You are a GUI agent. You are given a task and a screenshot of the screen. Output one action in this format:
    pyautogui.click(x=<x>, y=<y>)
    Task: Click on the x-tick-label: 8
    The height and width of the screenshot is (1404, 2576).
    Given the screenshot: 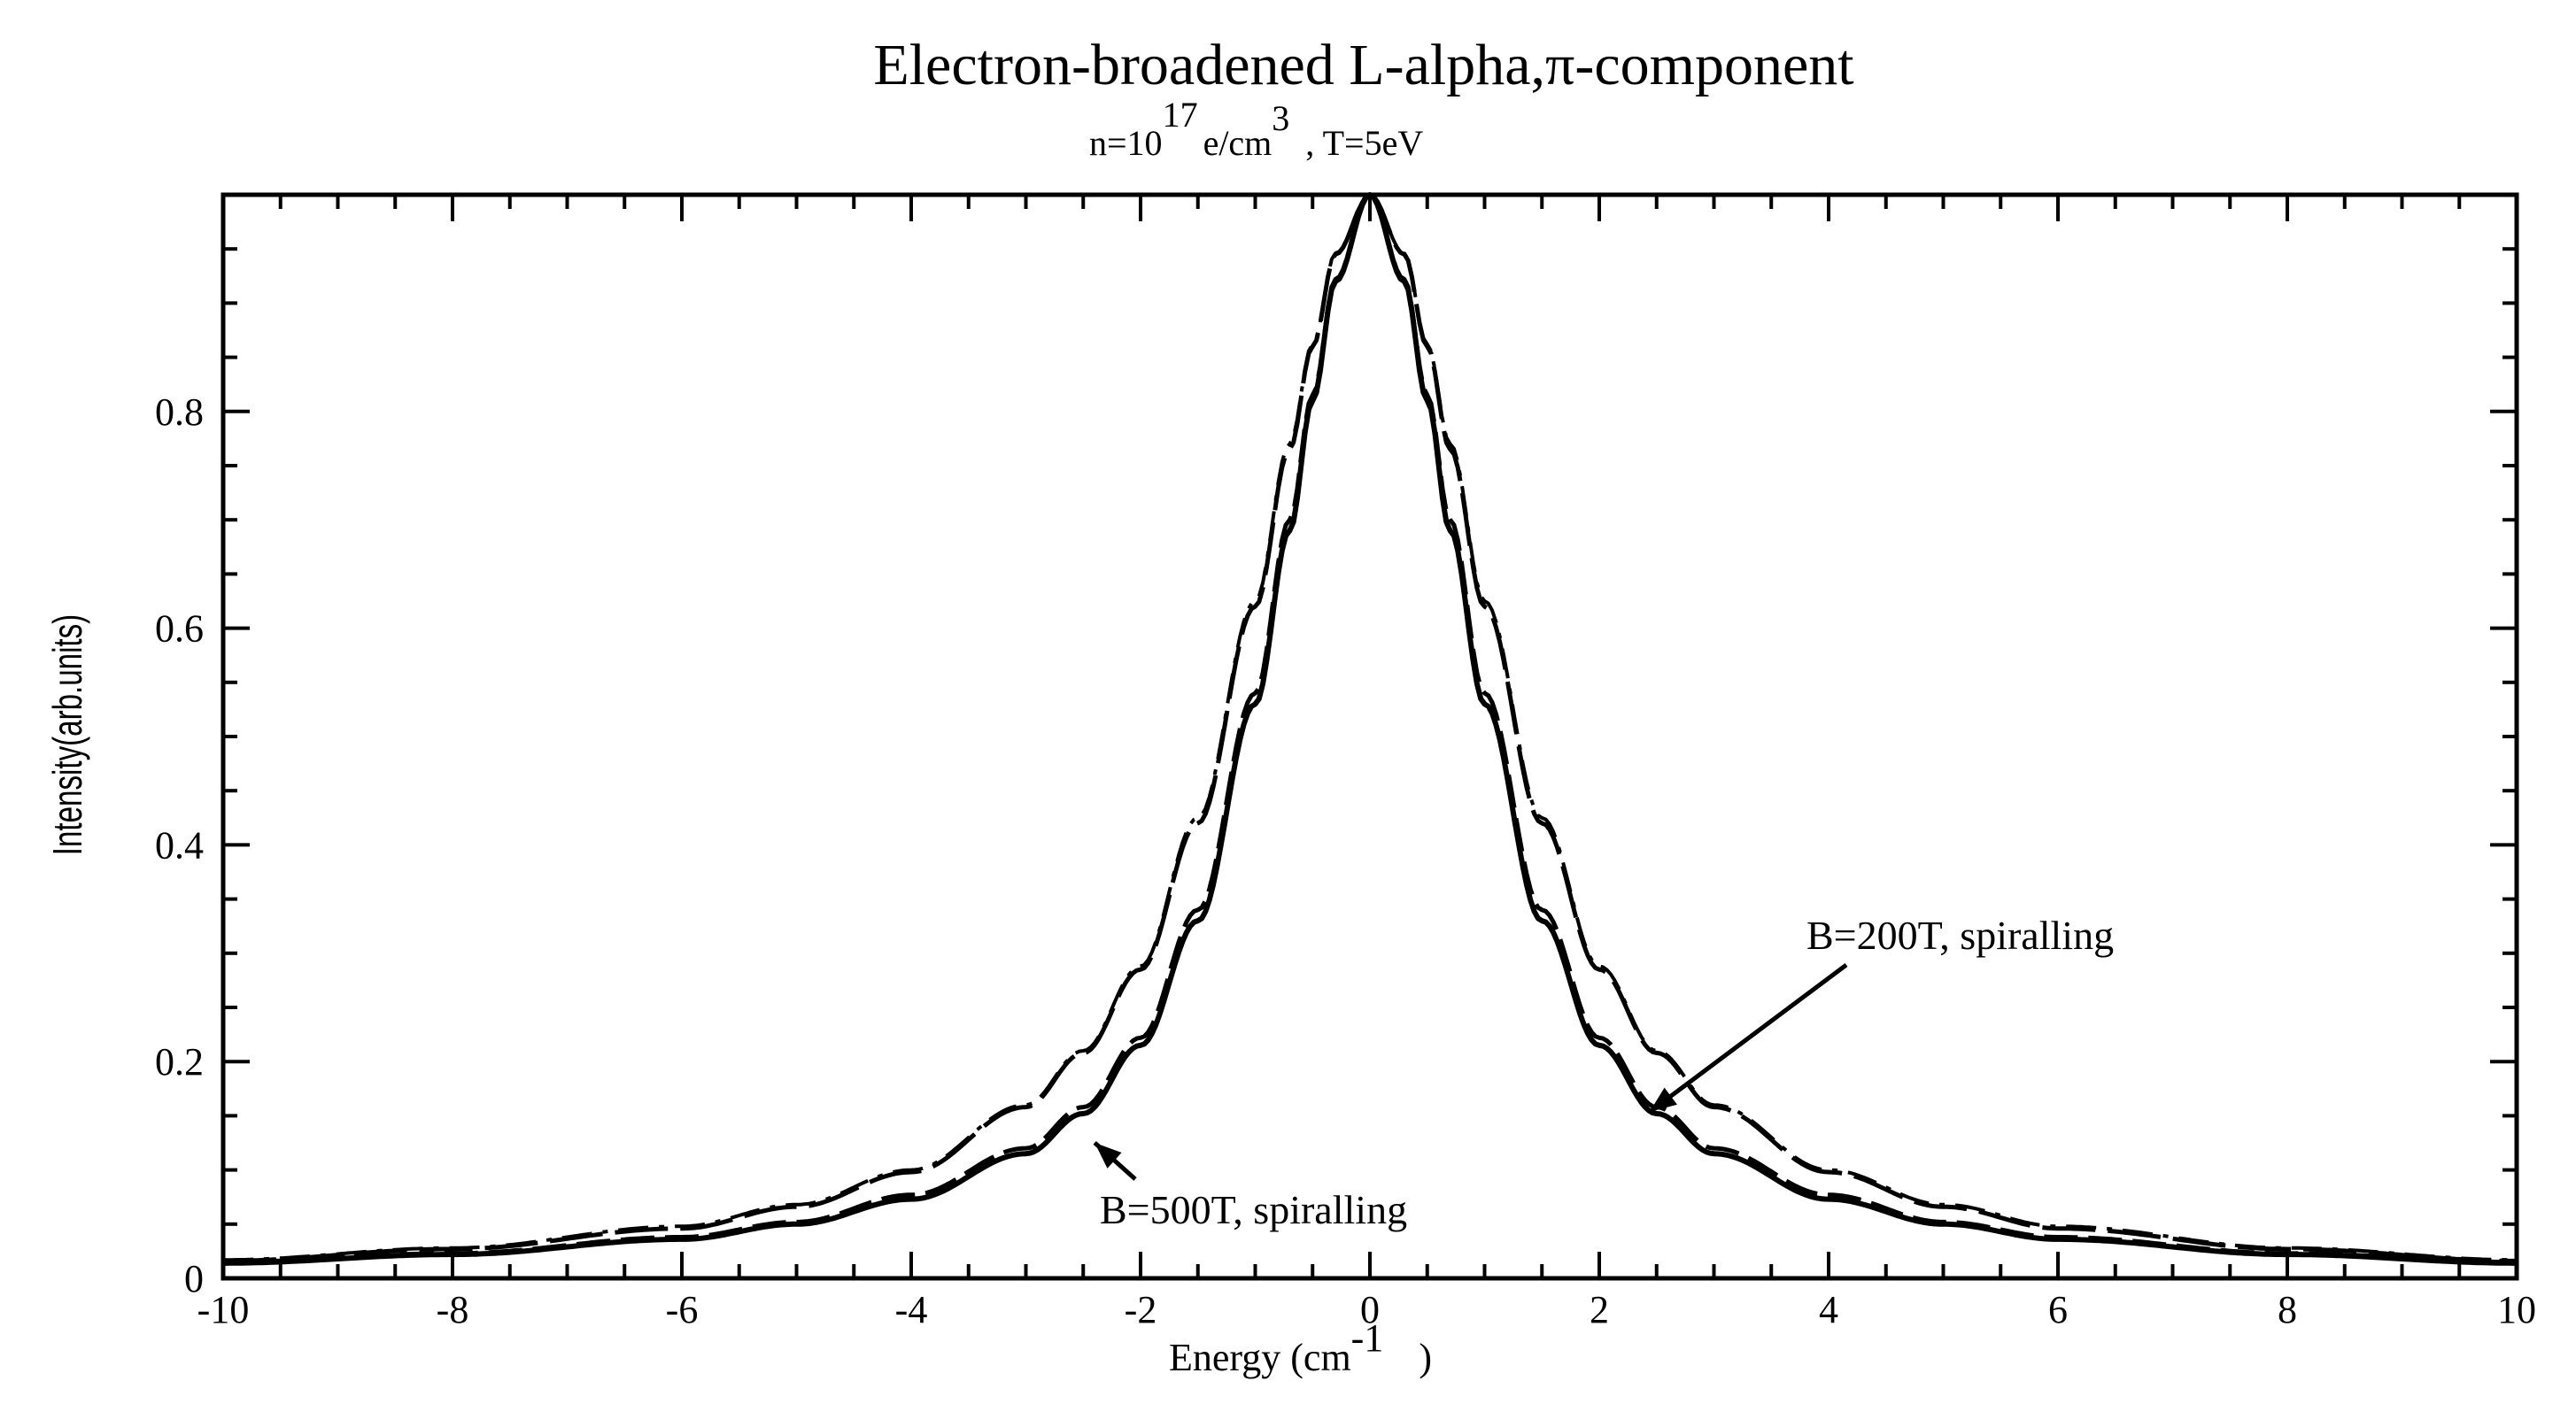 What is the action you would take?
    pyautogui.click(x=2287, y=1309)
    